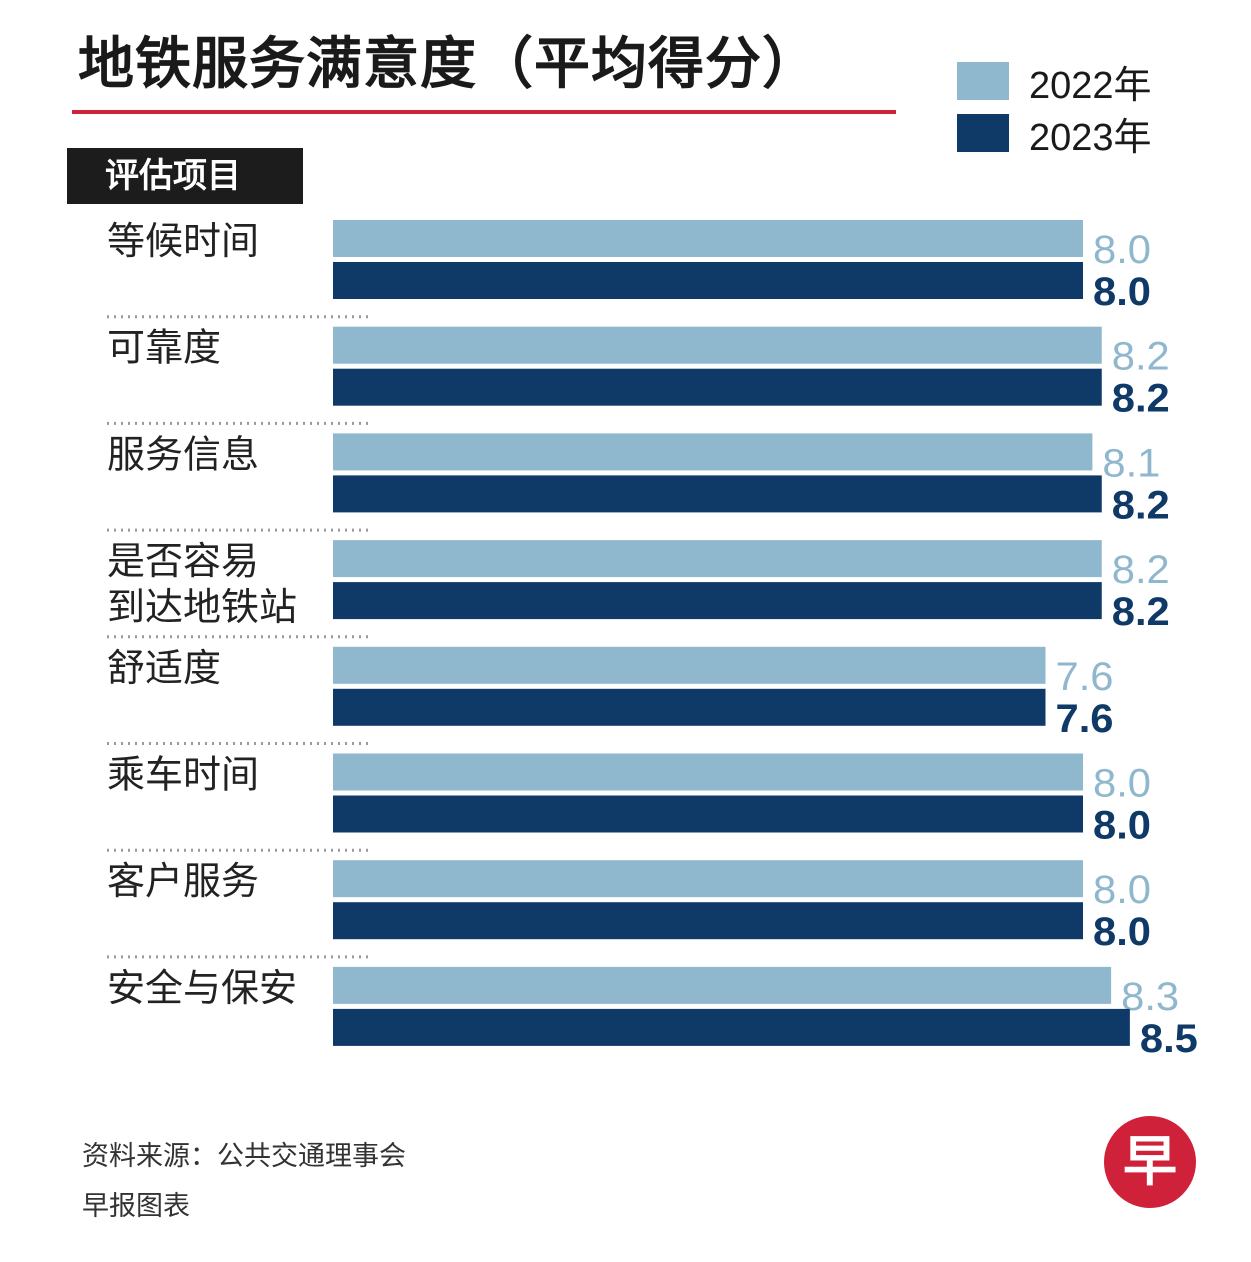  Describe the element at coordinates (164, 668) in the screenshot. I see `category-label: 舒适度` at that location.